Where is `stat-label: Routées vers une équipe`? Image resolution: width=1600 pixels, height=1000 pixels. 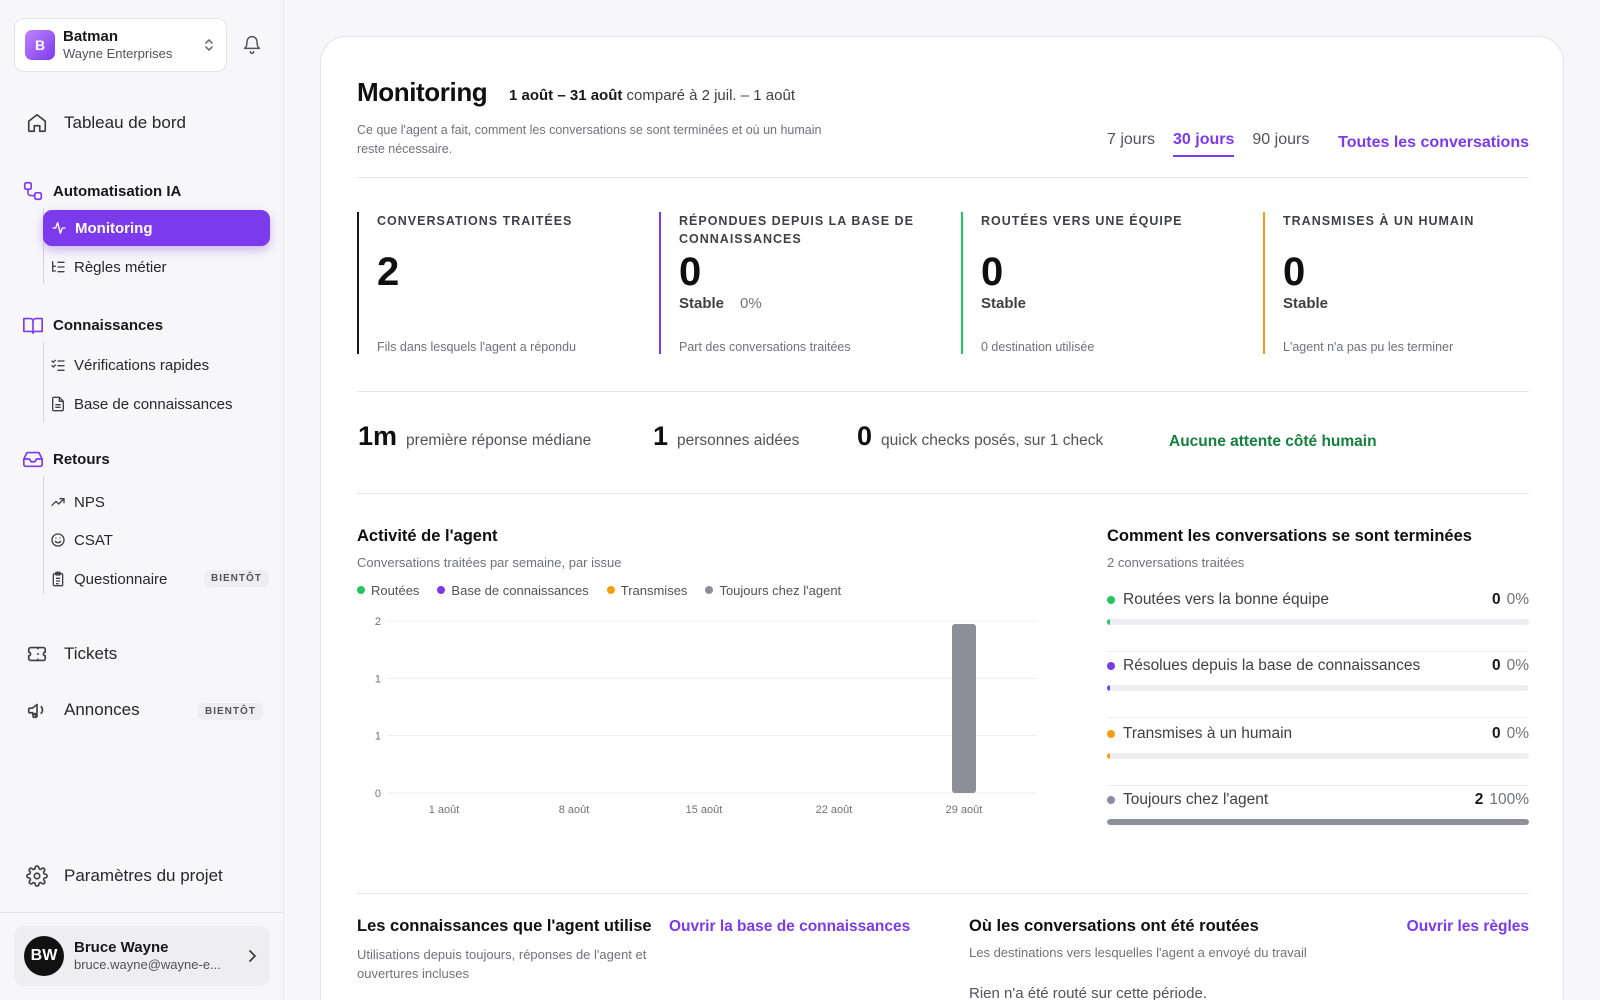
stat-label: Routées vers une équipe is located at coordinates (1082, 221).